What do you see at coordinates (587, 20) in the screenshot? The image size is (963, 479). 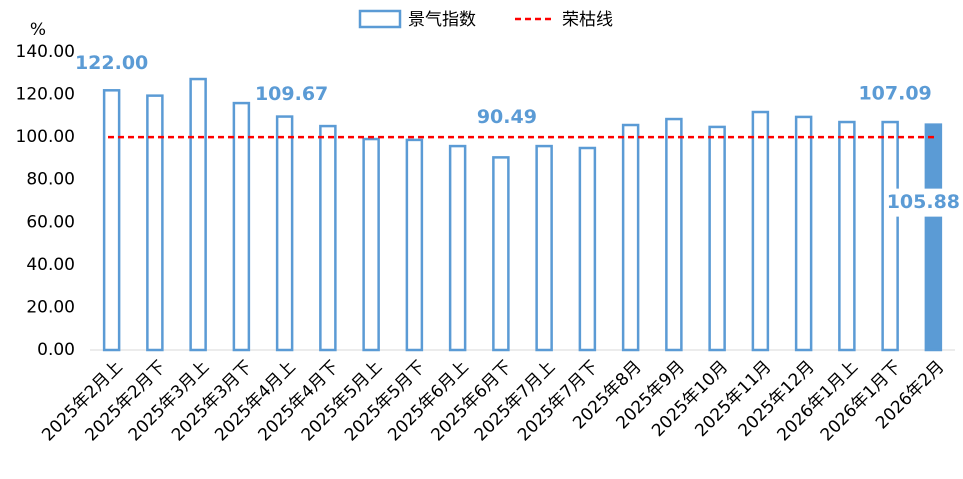 I see `legend-label: 荣枯线` at bounding box center [587, 20].